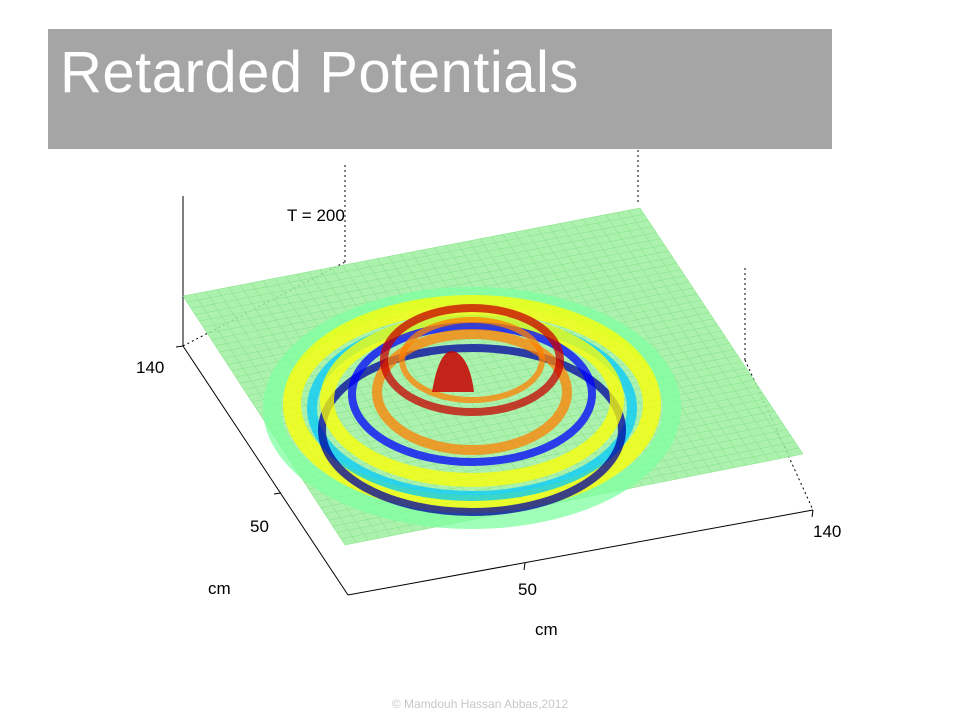  Describe the element at coordinates (265, 470) in the screenshot. I see `axis-line-y` at that location.